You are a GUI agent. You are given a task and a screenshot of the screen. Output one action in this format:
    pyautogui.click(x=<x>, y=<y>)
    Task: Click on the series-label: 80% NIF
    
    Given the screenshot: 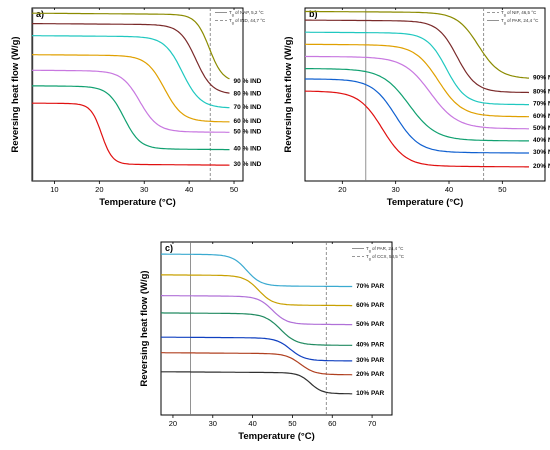 What is the action you would take?
    pyautogui.click(x=541, y=92)
    